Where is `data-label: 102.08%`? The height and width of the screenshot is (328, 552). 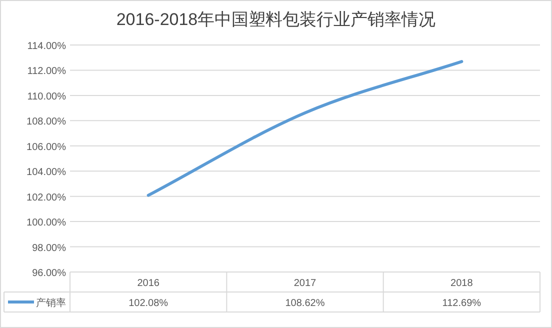 data-label: 102.08% is located at coordinates (148, 303).